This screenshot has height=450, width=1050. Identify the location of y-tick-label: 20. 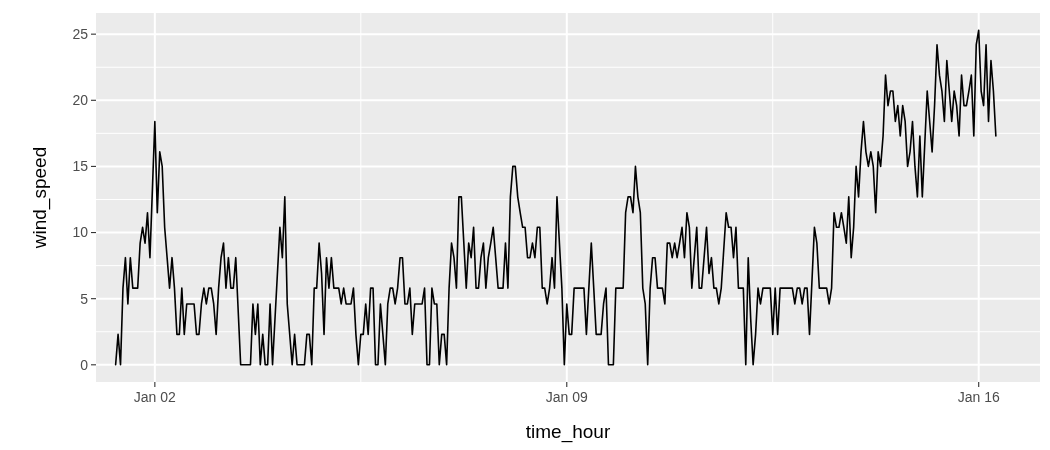
(80, 100).